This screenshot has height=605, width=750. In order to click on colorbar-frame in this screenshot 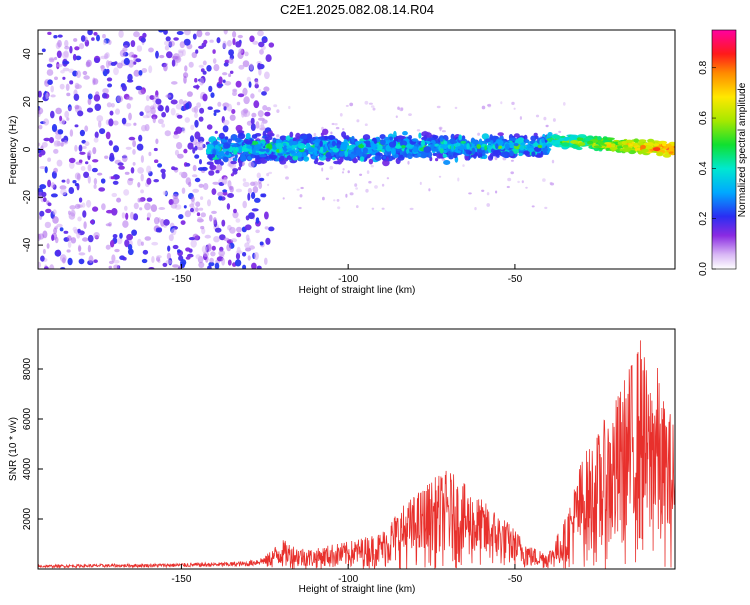, I will do `click(724, 149)`.